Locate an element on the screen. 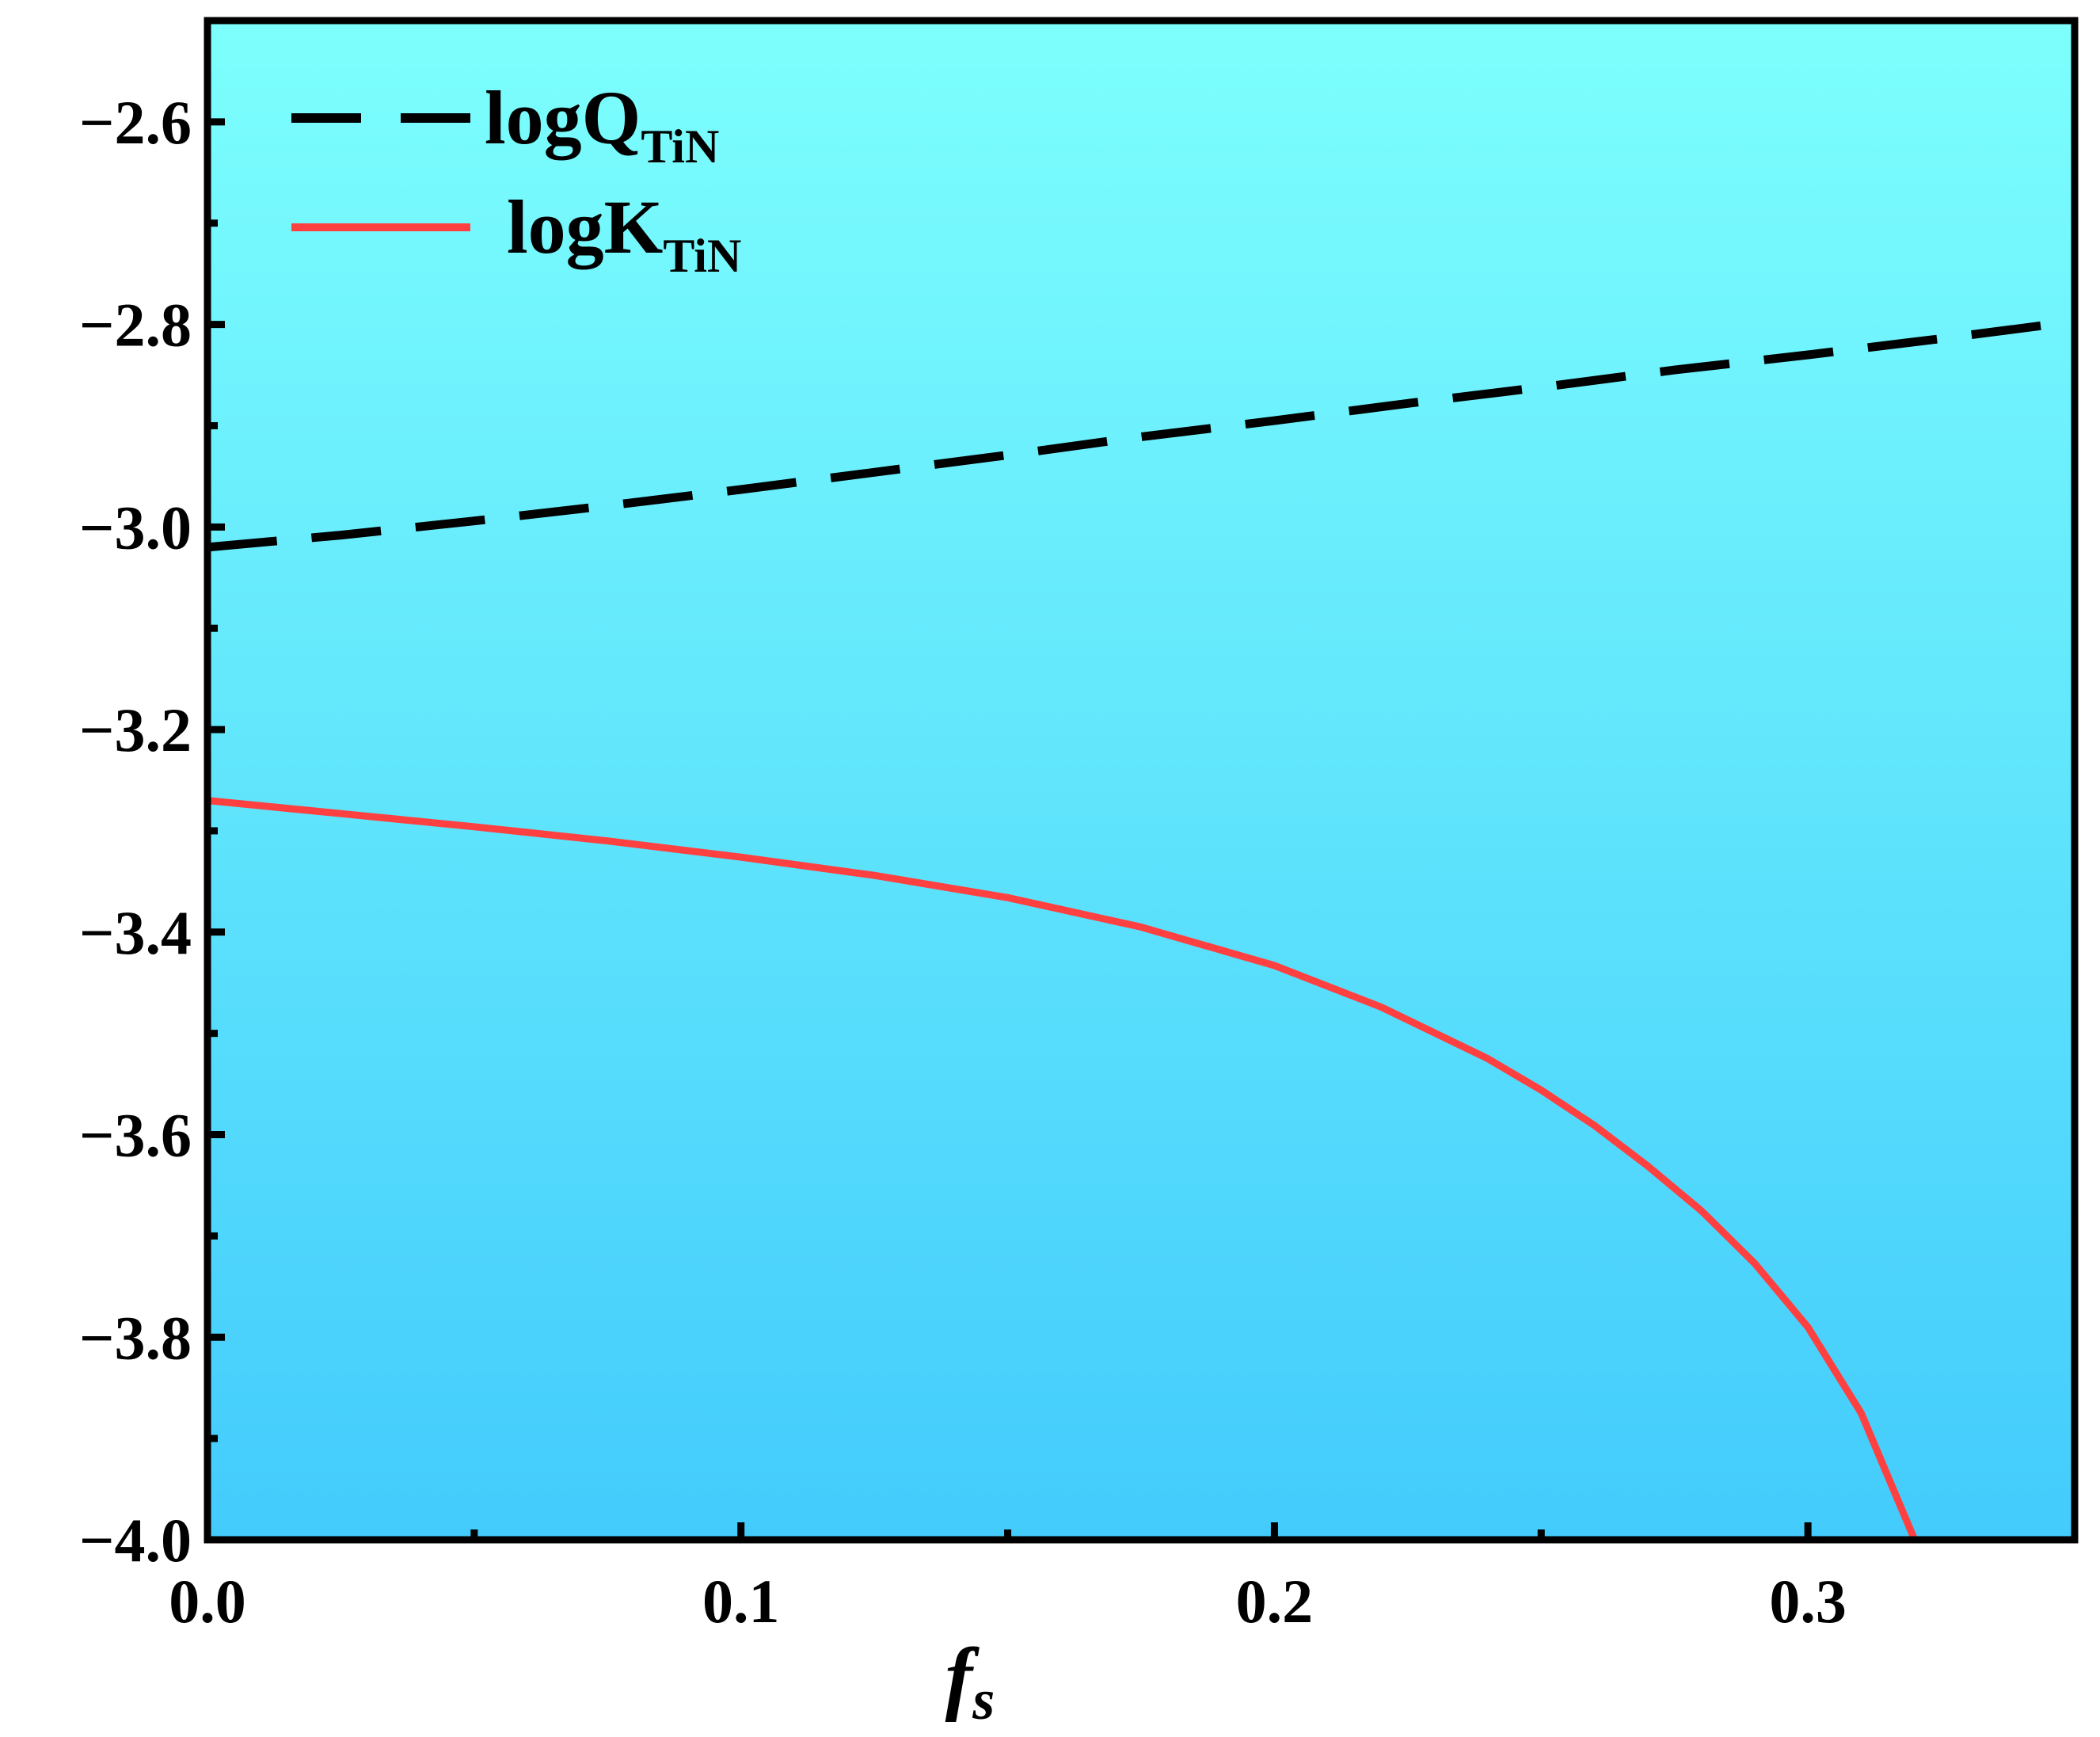 Image resolution: width=2100 pixels, height=1737 pixels. x-tick-label: 0.3 is located at coordinates (1808, 1601).